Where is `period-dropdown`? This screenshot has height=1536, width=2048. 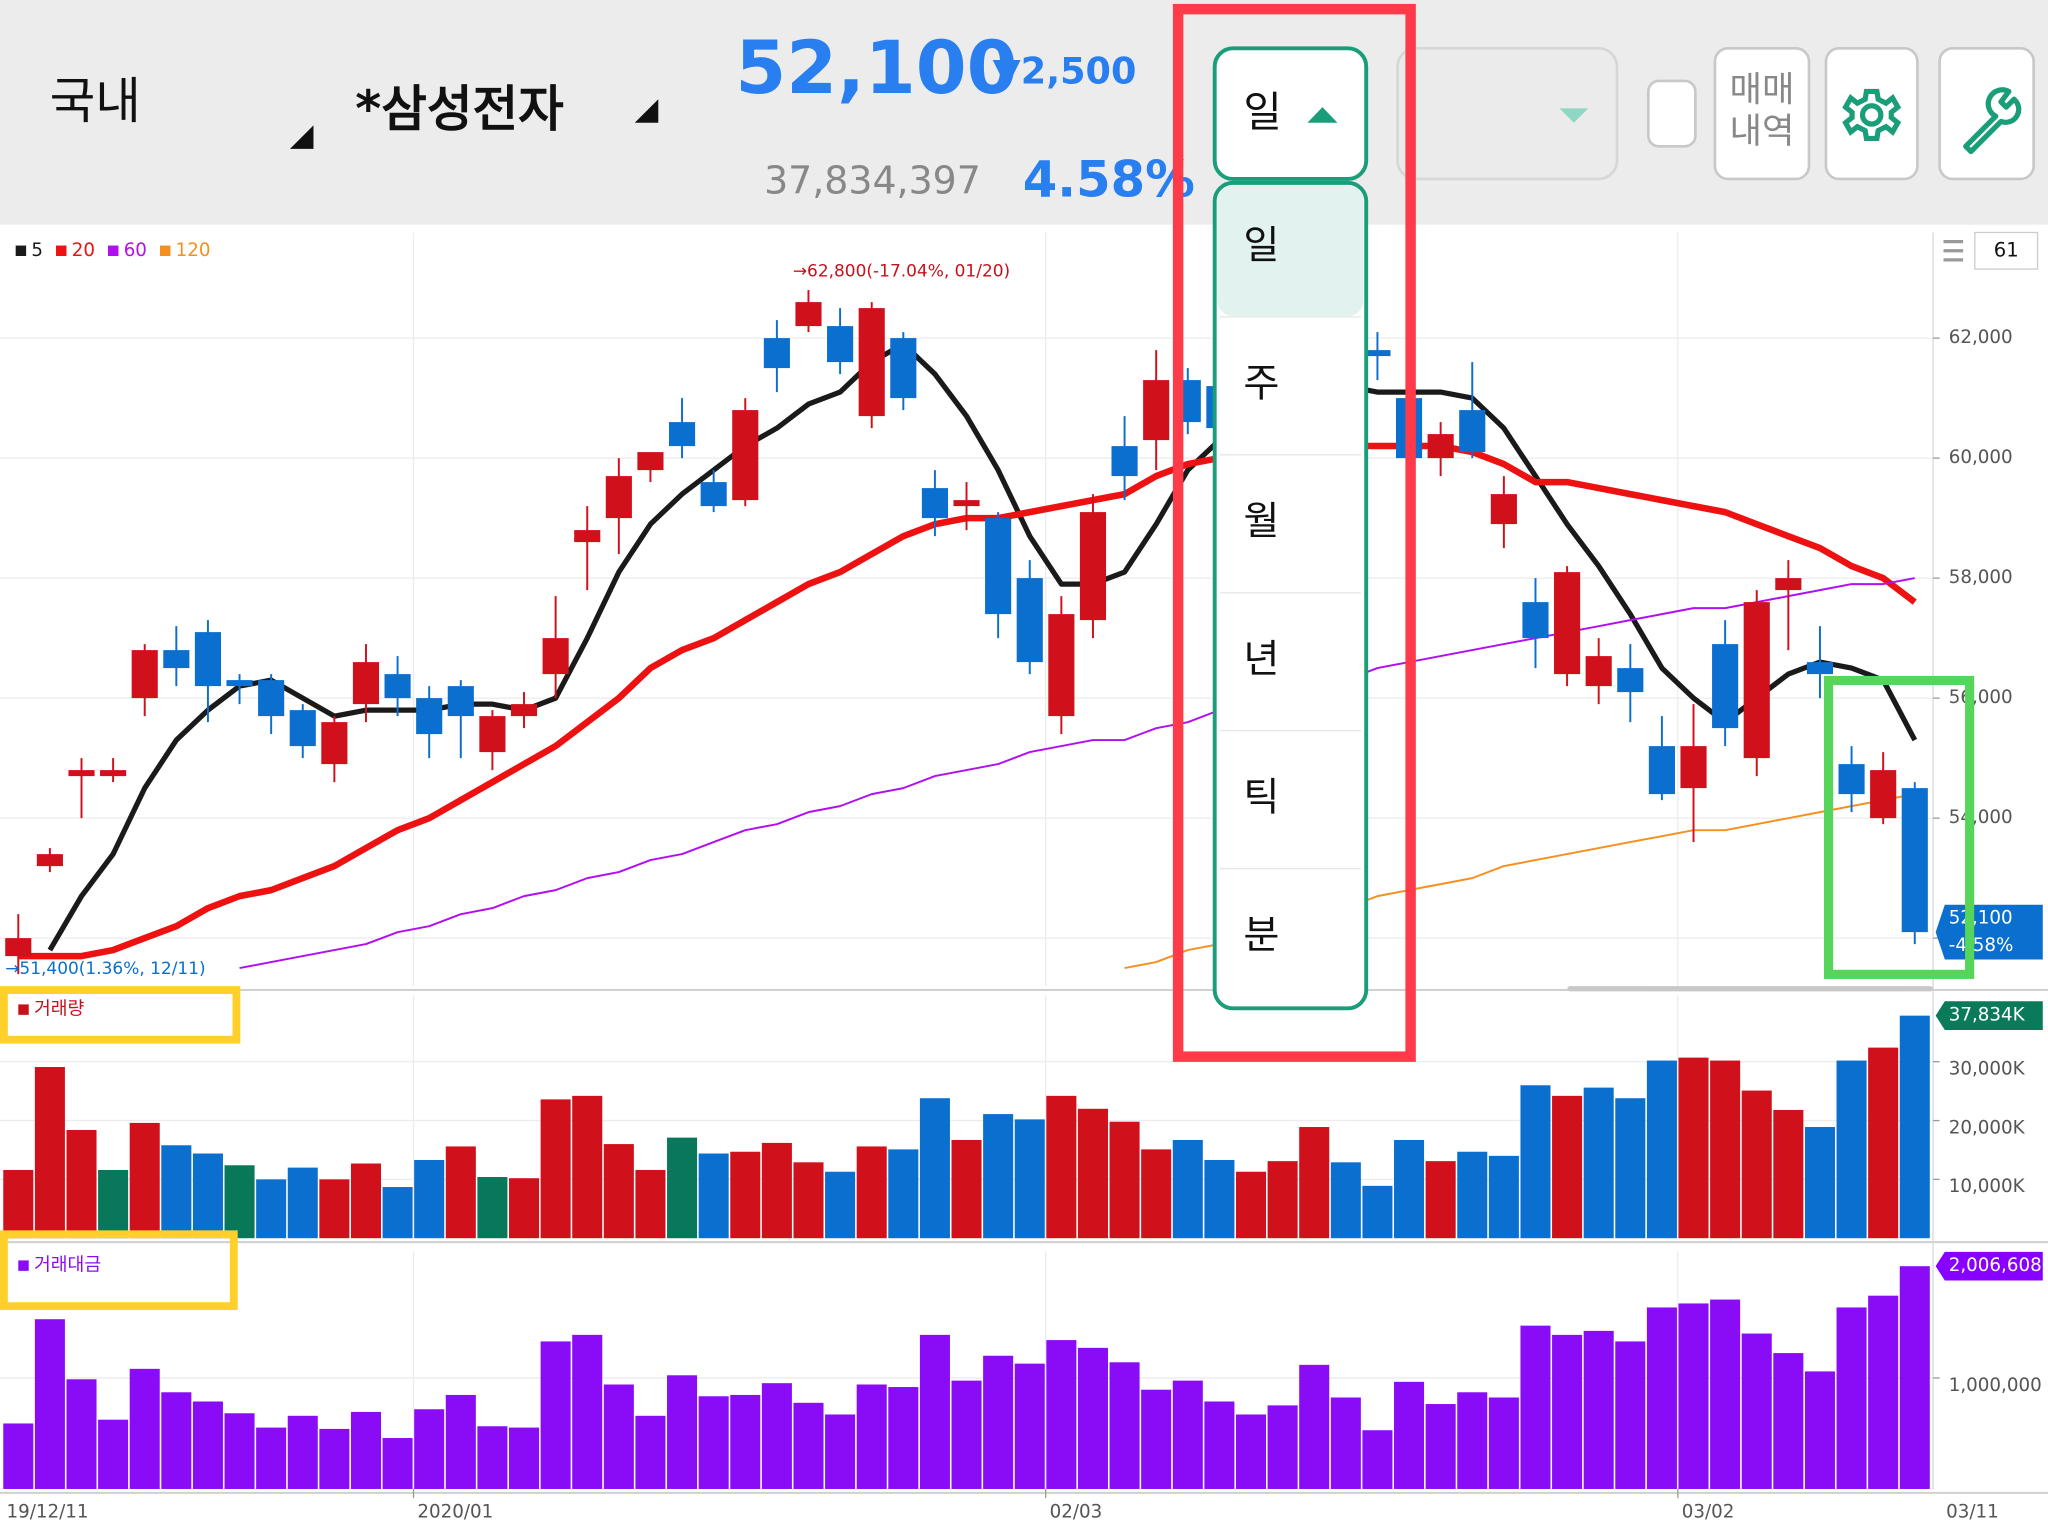
period-dropdown is located at coordinates (1290, 113).